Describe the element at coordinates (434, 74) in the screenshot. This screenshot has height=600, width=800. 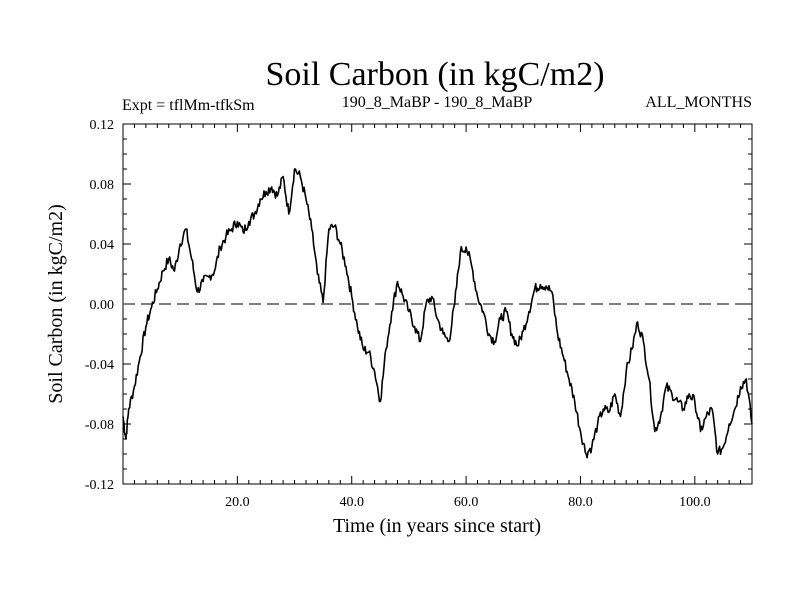
I see `chart-title: Soil Carbon (in kgC/m2)` at that location.